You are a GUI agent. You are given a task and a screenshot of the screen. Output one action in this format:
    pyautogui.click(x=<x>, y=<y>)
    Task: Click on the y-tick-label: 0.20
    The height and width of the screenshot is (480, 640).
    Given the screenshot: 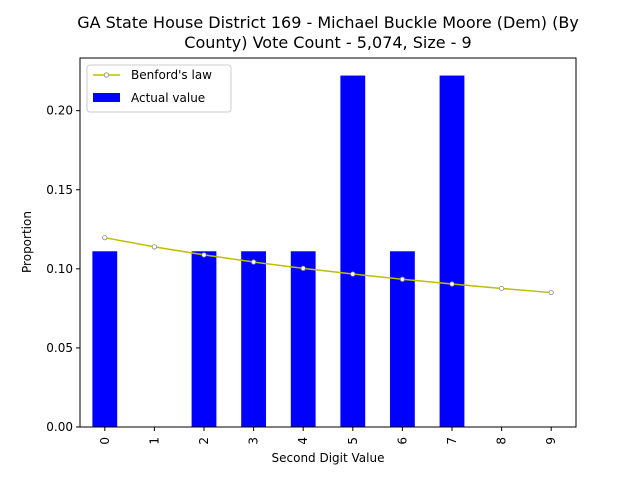 What is the action you would take?
    pyautogui.click(x=59, y=111)
    